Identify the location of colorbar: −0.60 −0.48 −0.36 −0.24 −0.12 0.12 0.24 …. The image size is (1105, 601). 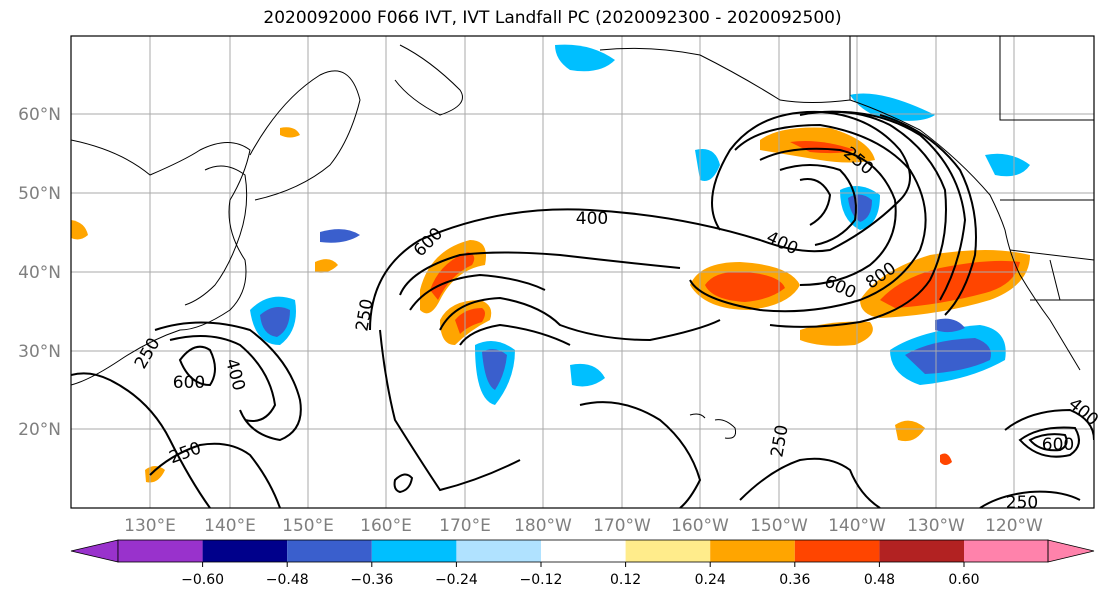
(582, 563).